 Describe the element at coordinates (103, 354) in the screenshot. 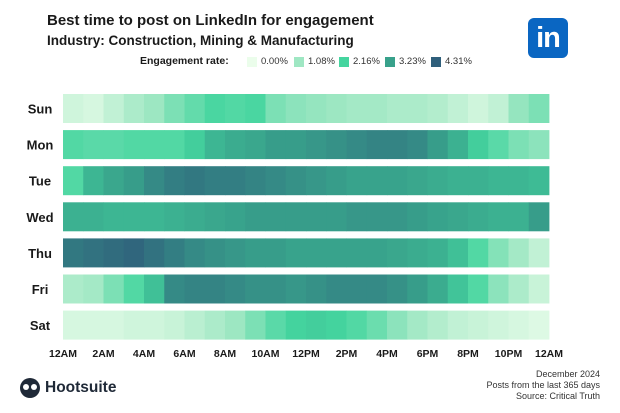

I see `x-tick-label: 2AM` at that location.